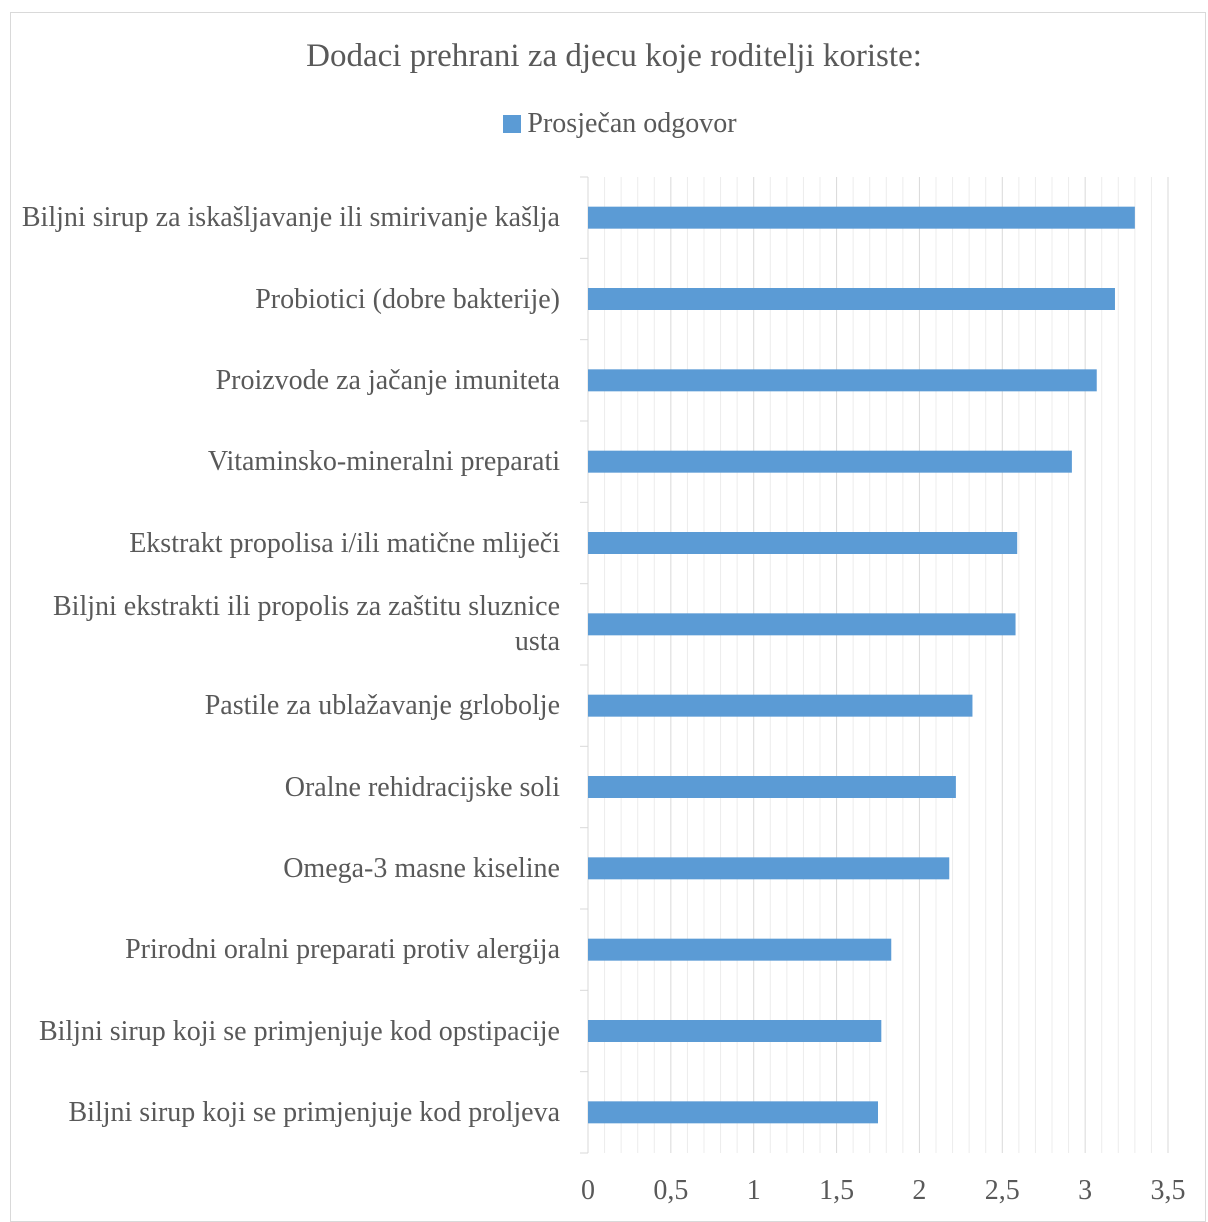 The width and height of the screenshot is (1208, 1222). Describe the element at coordinates (407, 299) in the screenshot. I see `category-label: Probiotici (dobre bakterije)` at that location.